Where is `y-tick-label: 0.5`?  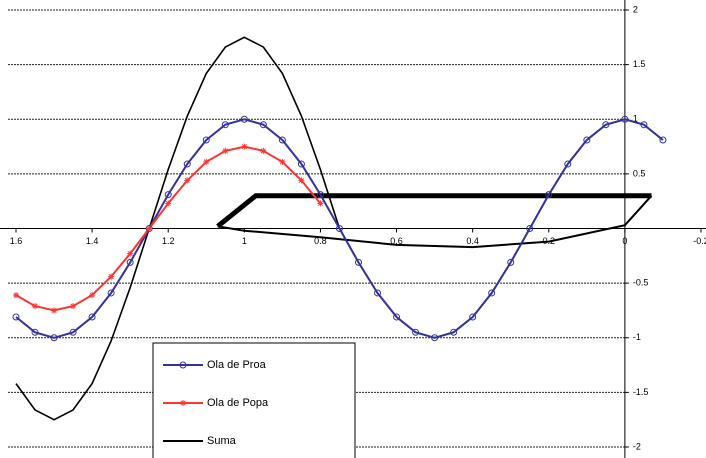 y-tick-label: 0.5 is located at coordinates (639, 173).